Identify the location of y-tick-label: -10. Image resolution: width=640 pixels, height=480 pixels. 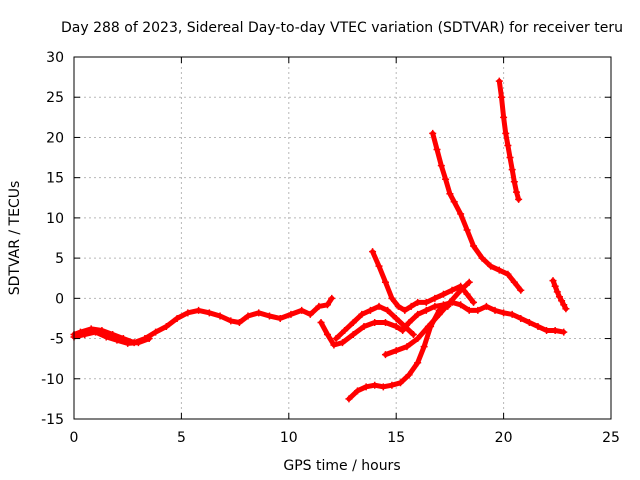
(52, 380).